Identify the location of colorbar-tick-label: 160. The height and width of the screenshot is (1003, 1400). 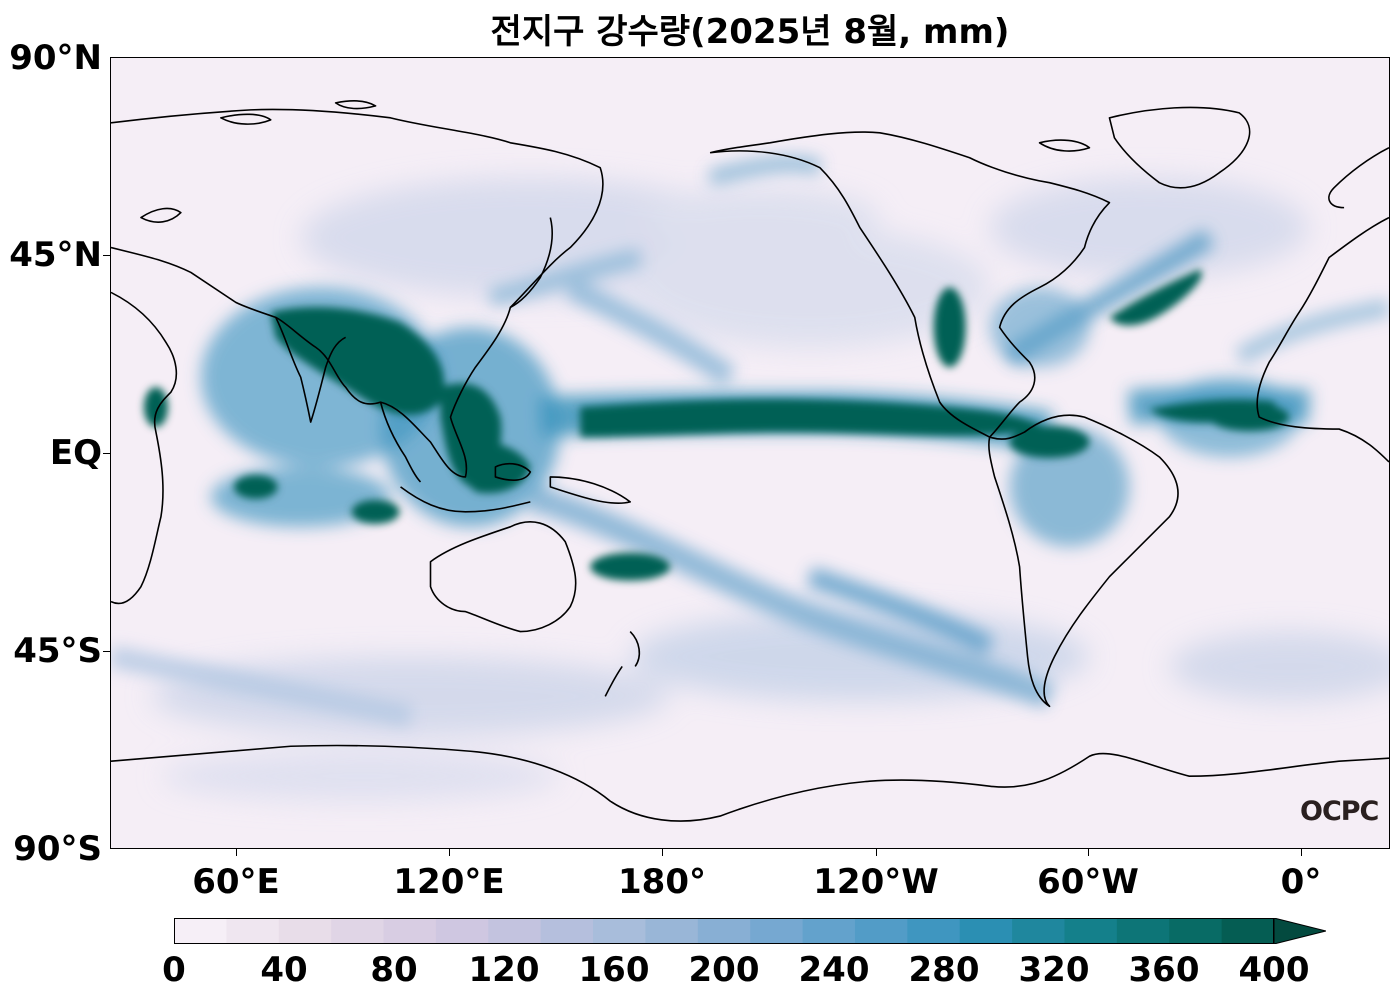
(614, 970).